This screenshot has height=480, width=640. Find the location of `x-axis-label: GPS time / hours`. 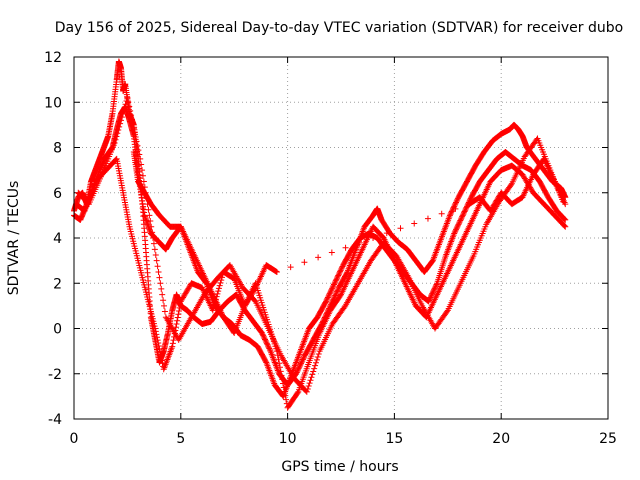

x-axis-label: GPS time / hours is located at coordinates (339, 467).